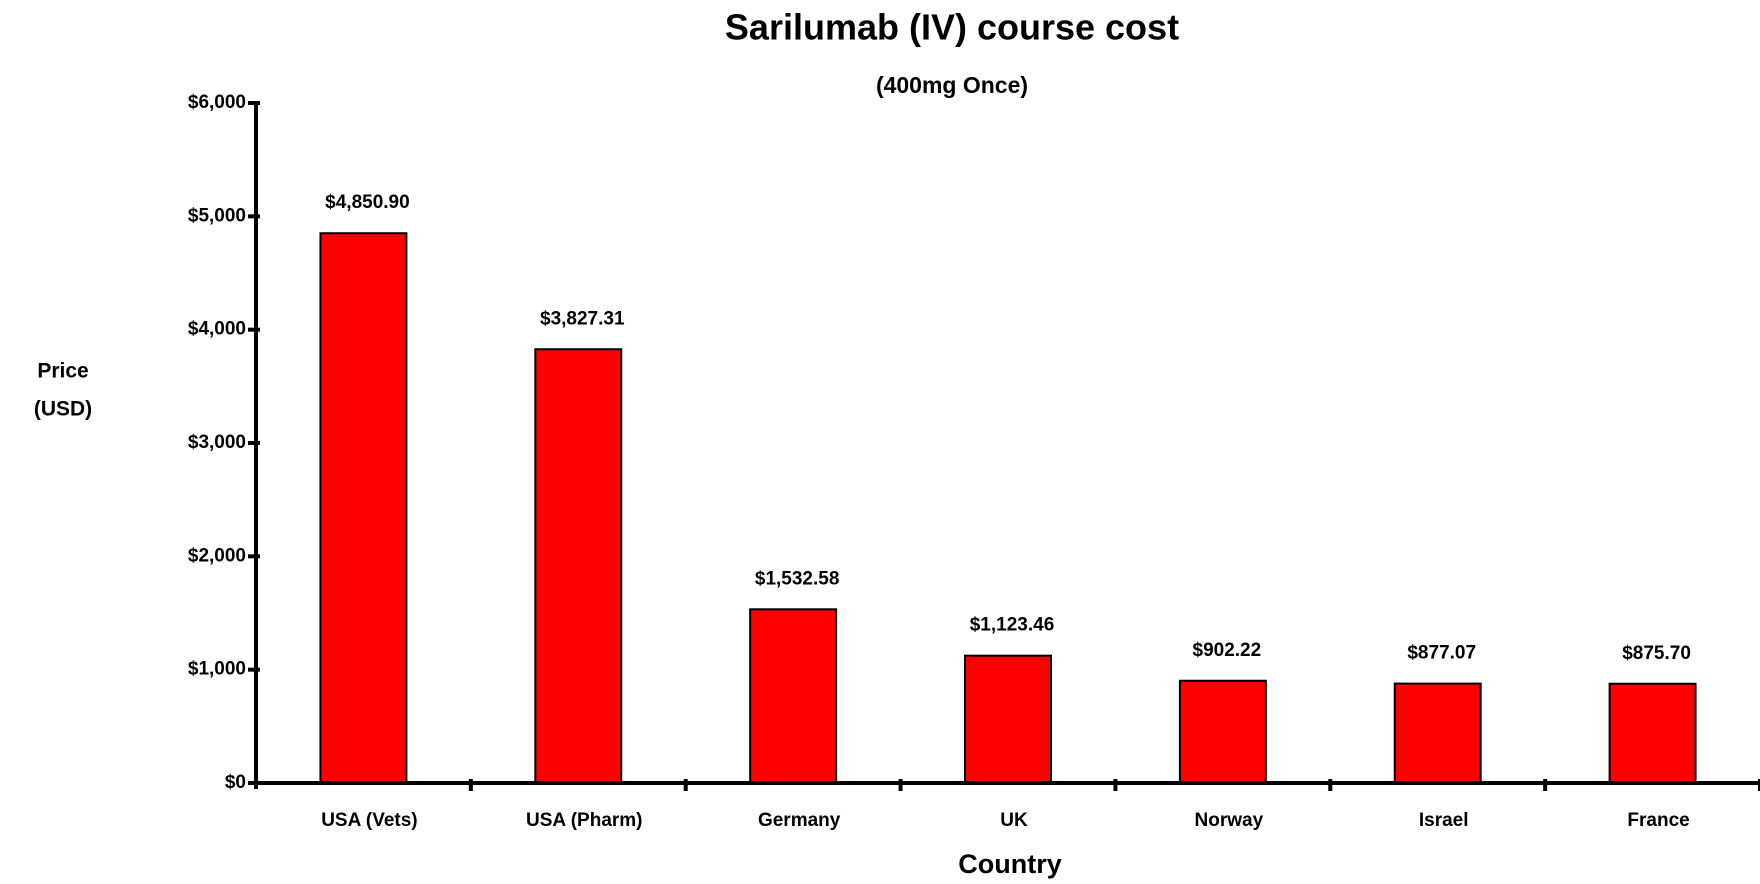 This screenshot has width=1760, height=884. I want to click on y-tick-label: $5,000, so click(217, 215).